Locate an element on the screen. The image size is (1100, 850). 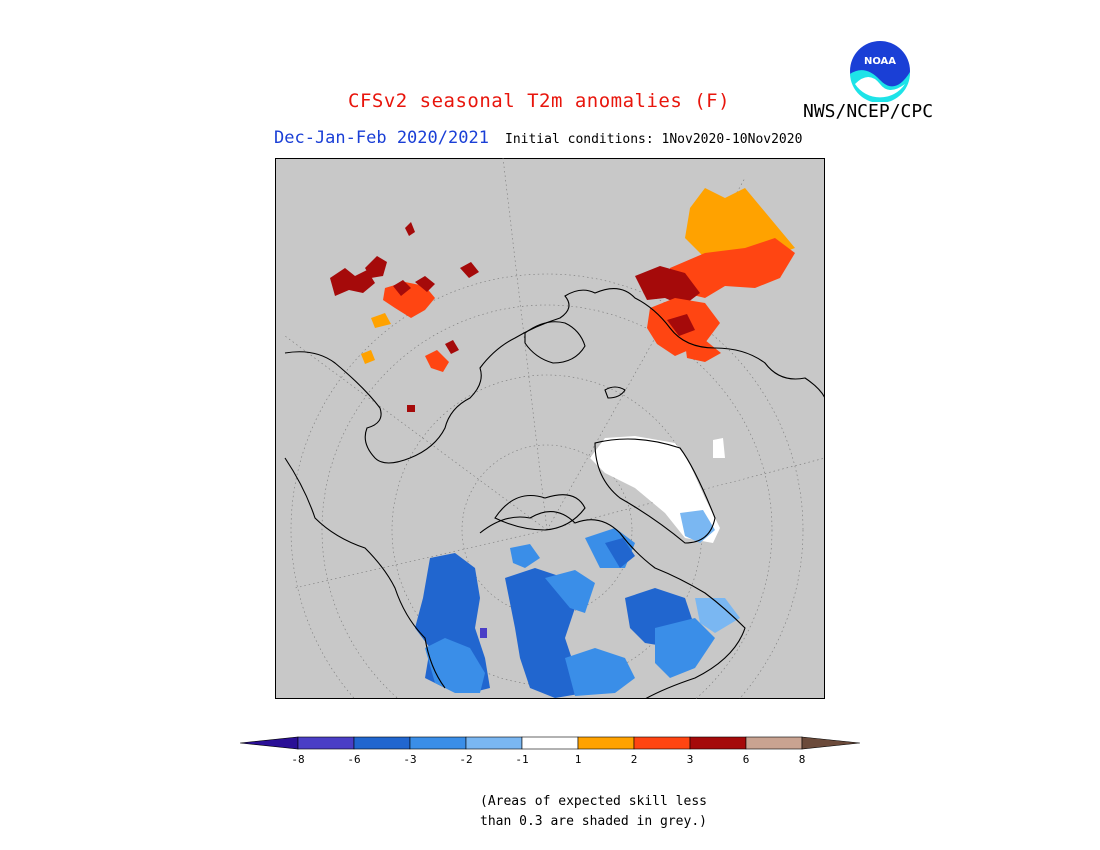
colorbar-tick-label: 1 is located at coordinates (578, 759).